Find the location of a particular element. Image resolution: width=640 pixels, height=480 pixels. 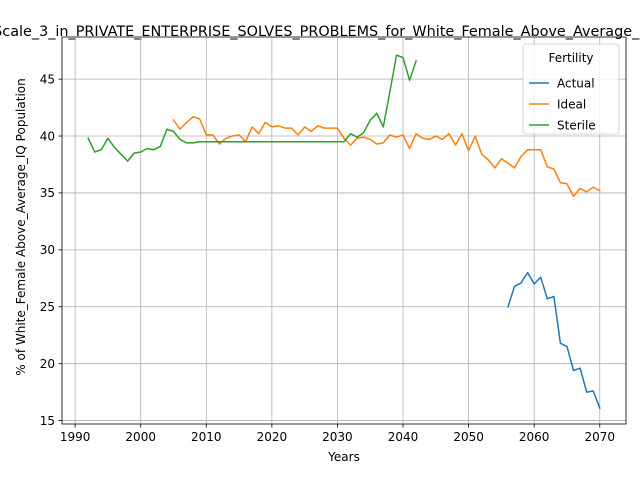

y-tick-label: 40 is located at coordinates (47, 136).